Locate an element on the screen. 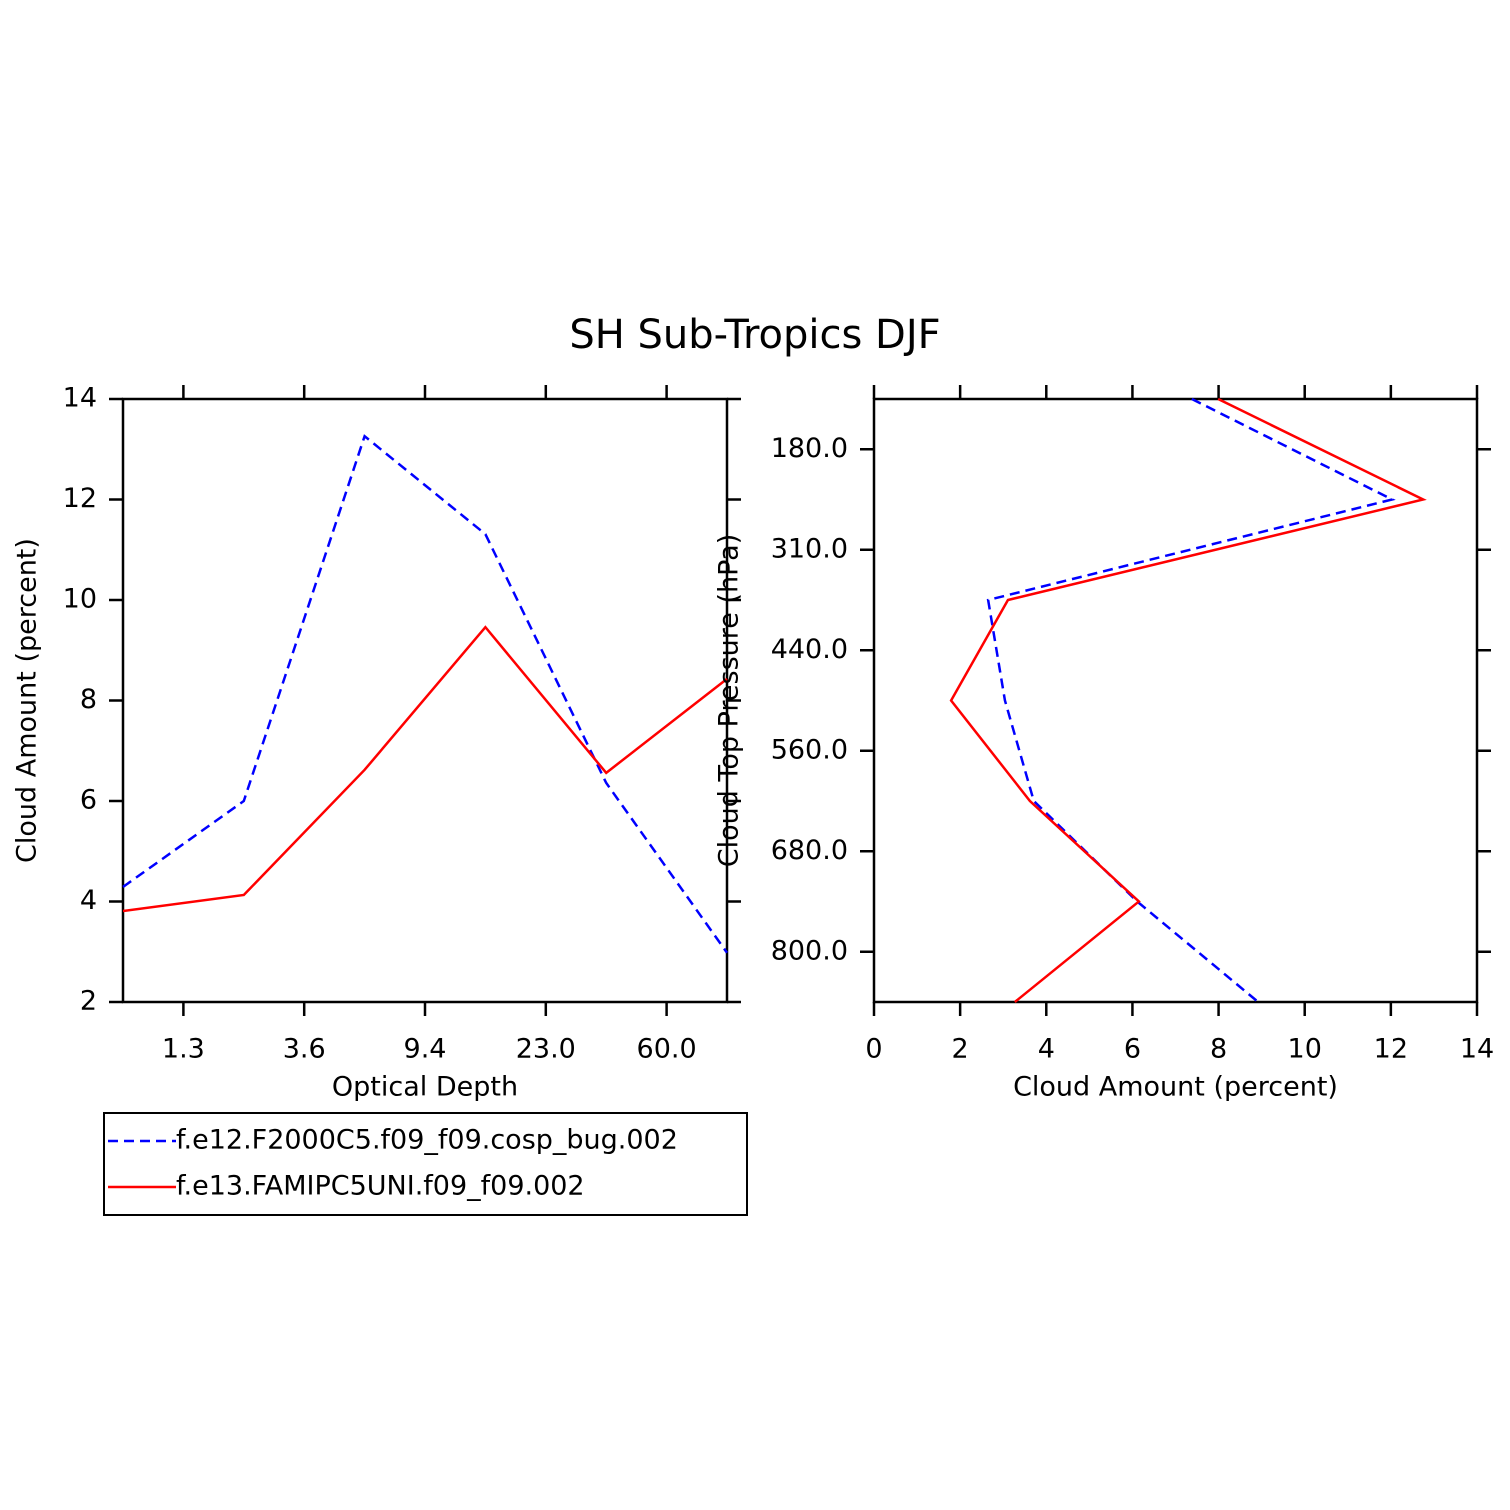  x-tick-label: 3.6 is located at coordinates (304, 1049).